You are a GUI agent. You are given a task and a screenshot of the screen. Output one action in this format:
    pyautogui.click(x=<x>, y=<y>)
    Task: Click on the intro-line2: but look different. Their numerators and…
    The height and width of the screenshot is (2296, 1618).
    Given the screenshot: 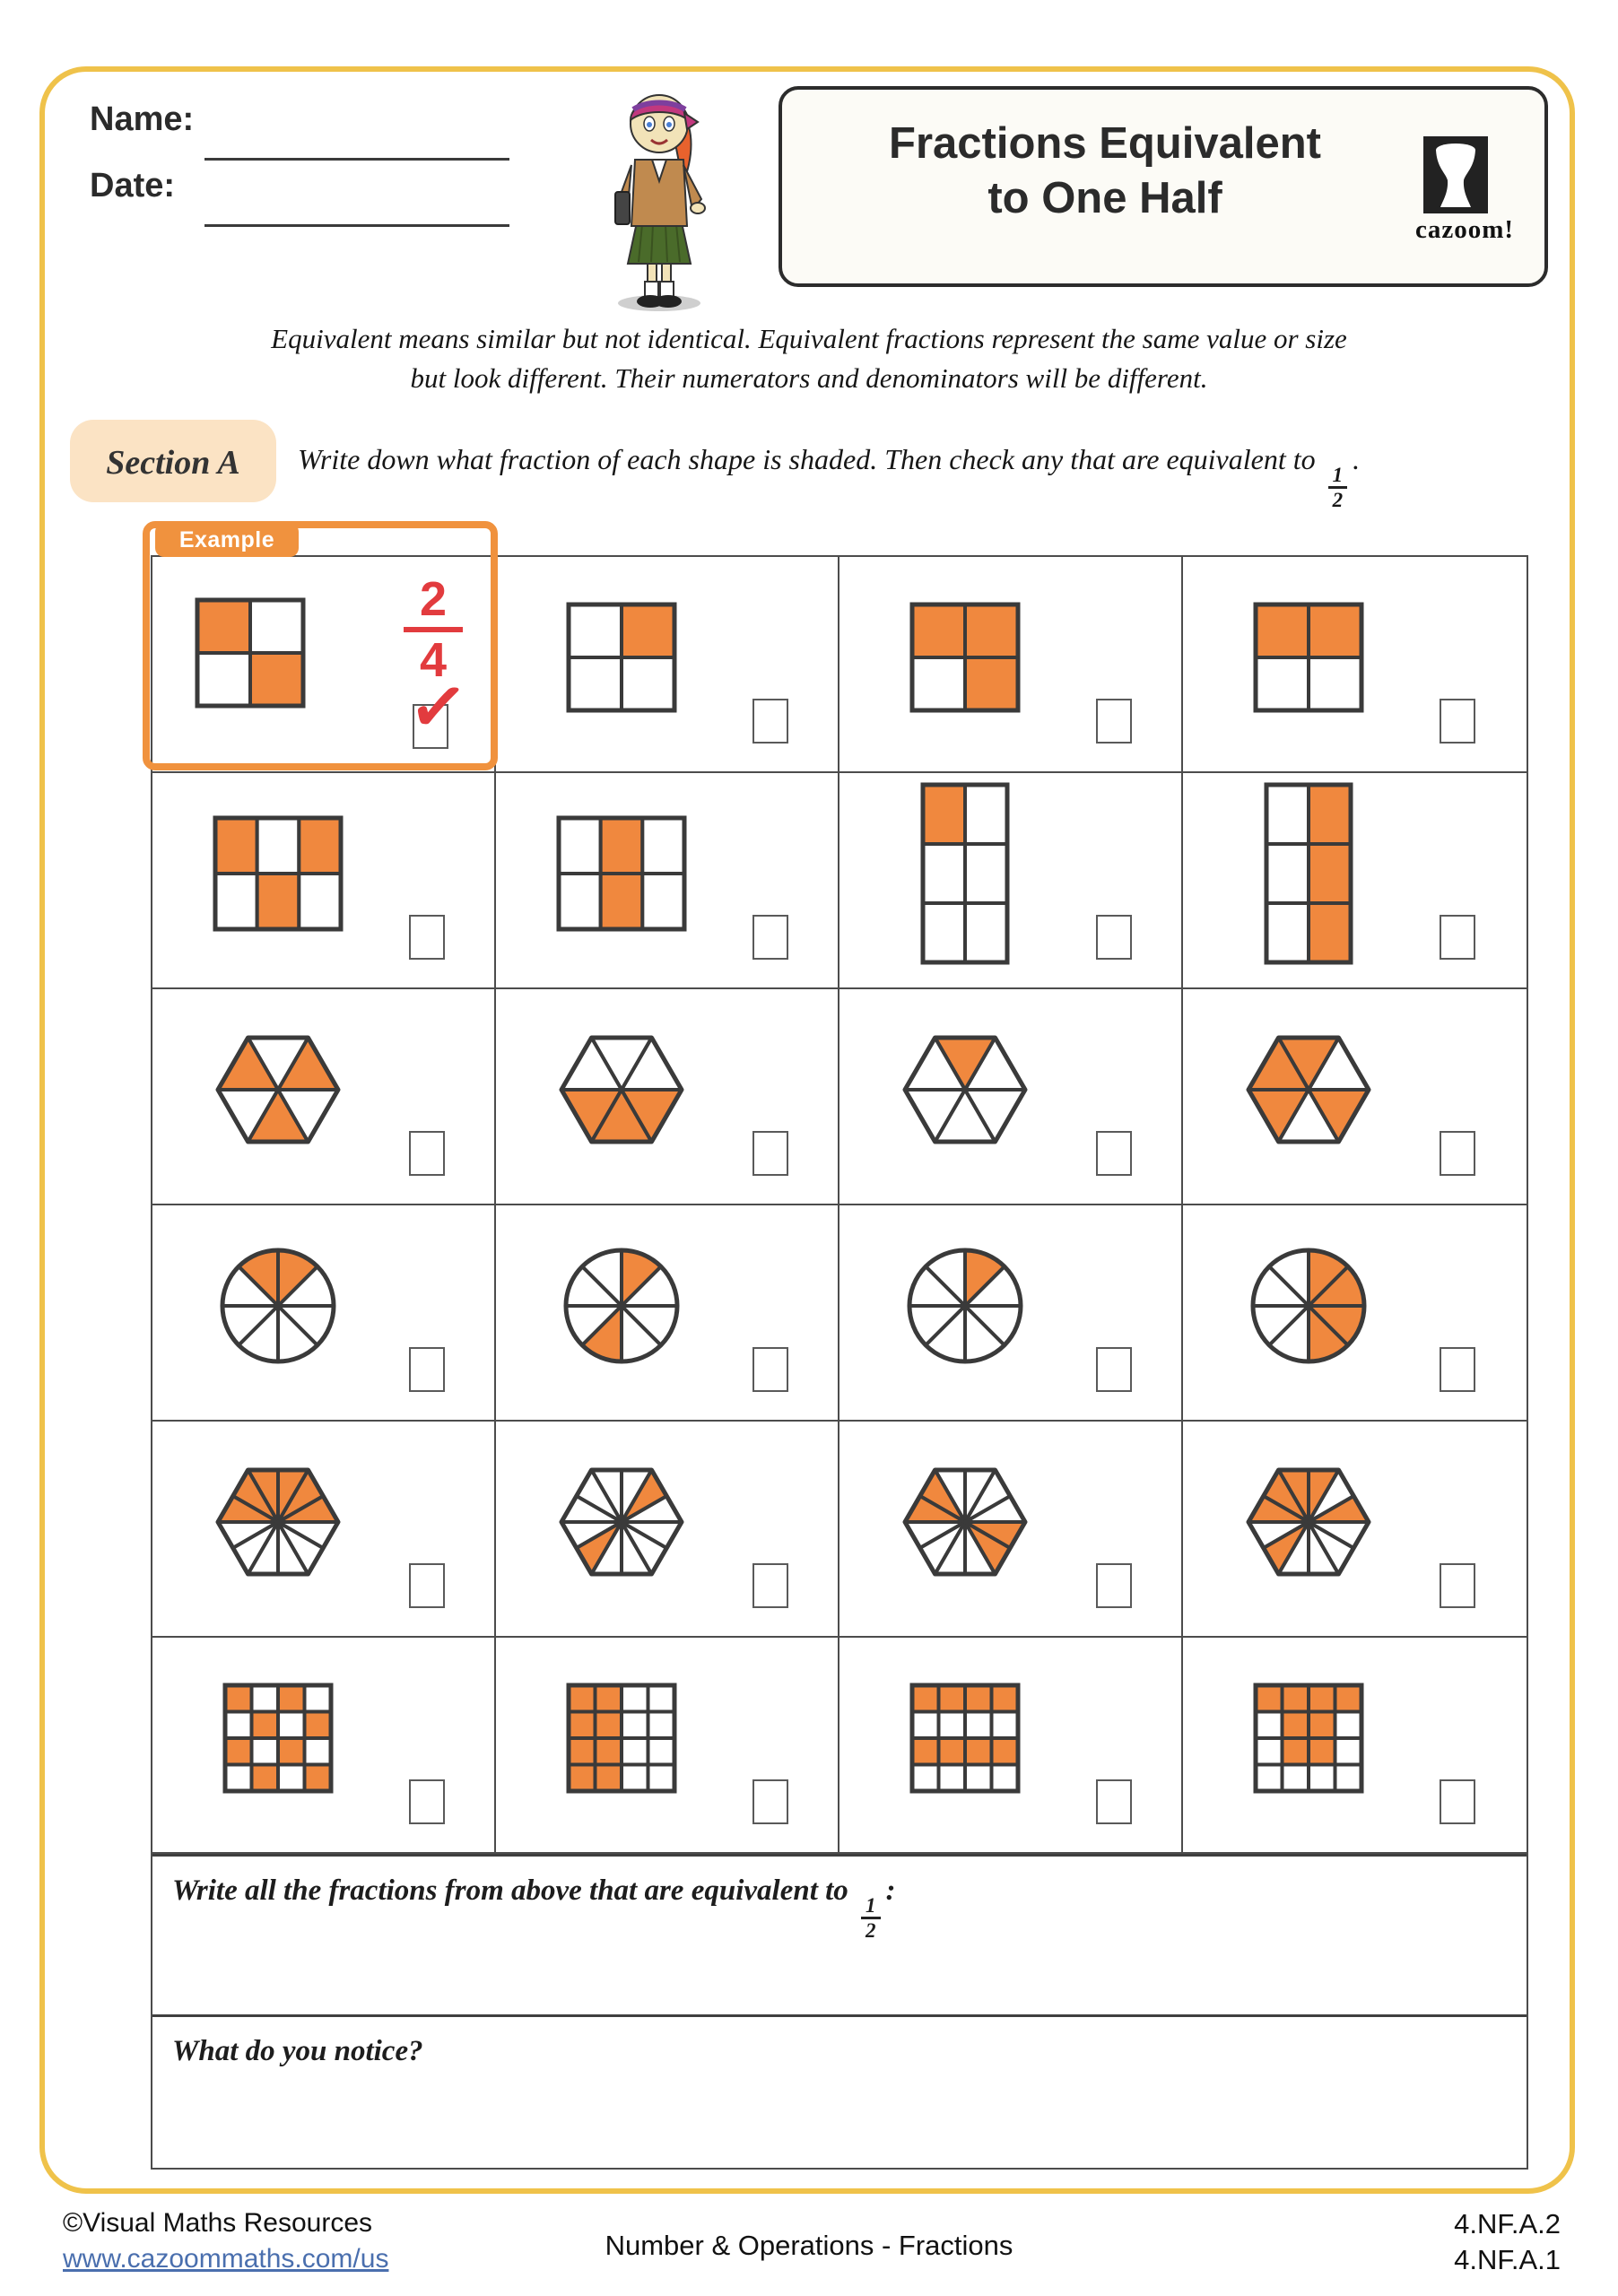 What is the action you would take?
    pyautogui.click(x=809, y=378)
    